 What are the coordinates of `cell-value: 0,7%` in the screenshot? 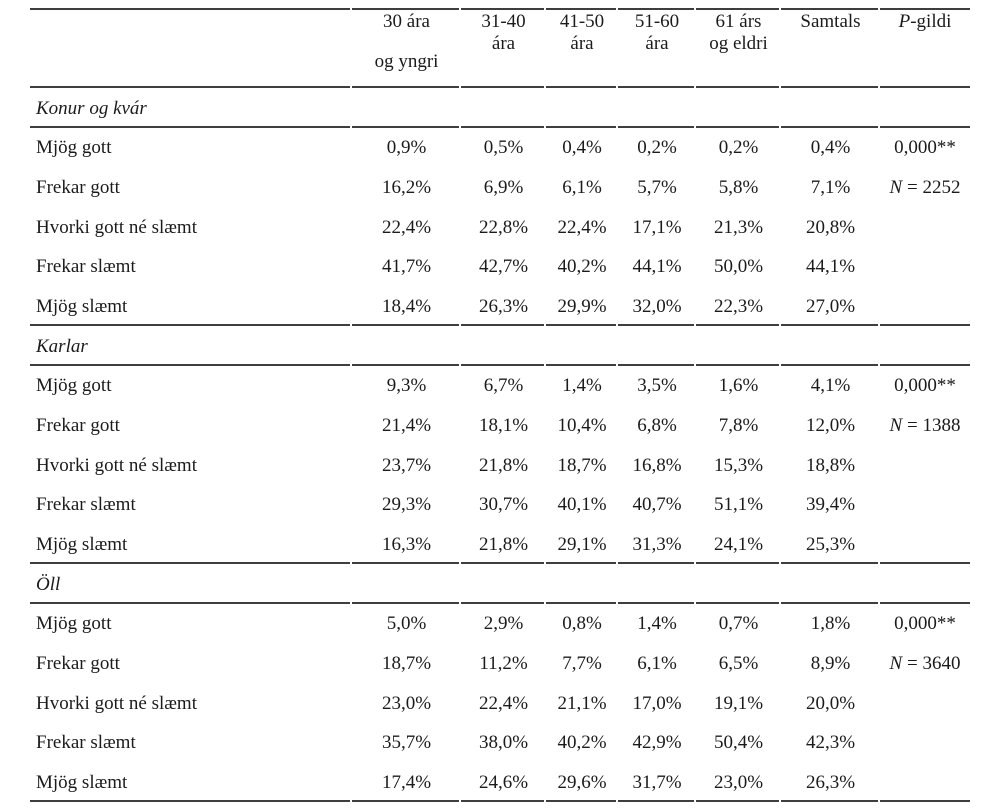 It's located at (738, 624).